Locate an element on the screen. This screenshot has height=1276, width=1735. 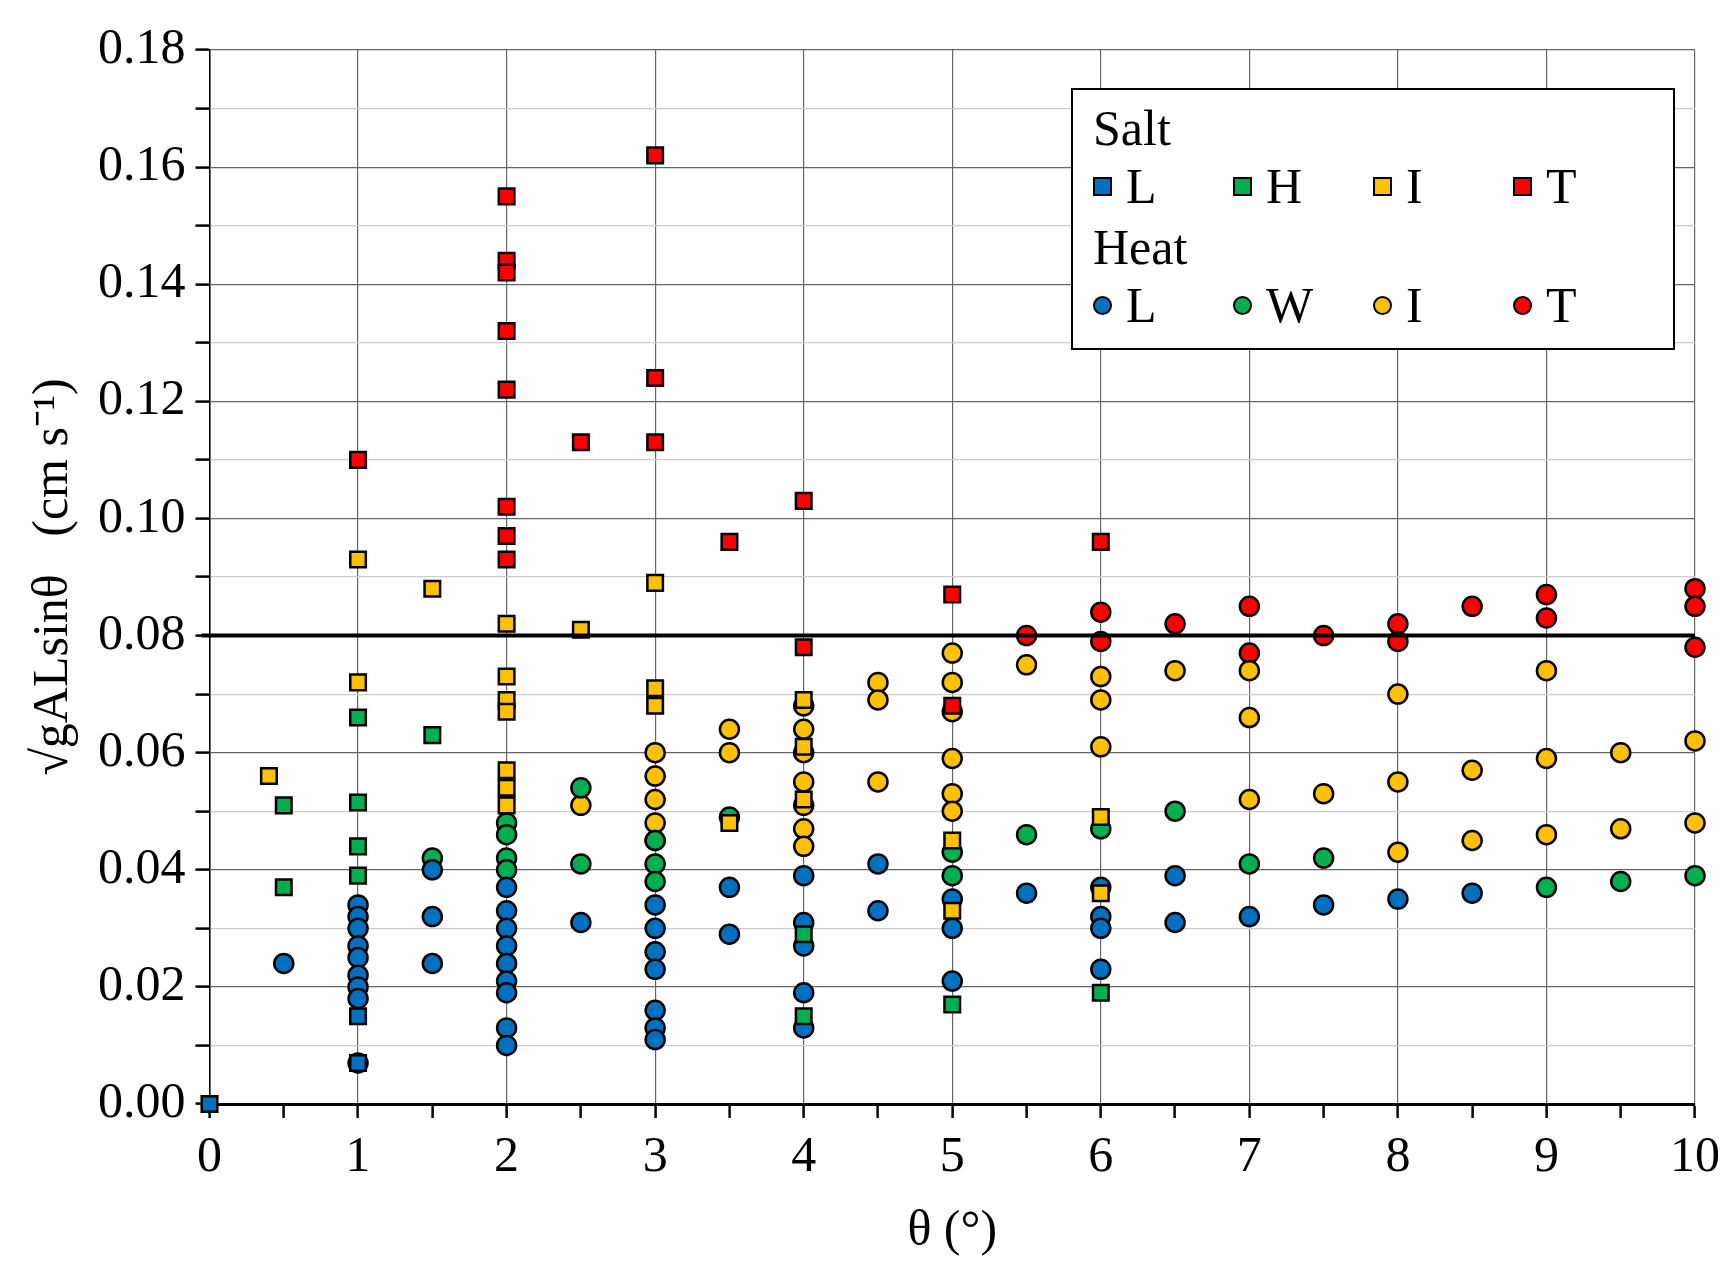
x-tick-label: 2 is located at coordinates (507, 1154).